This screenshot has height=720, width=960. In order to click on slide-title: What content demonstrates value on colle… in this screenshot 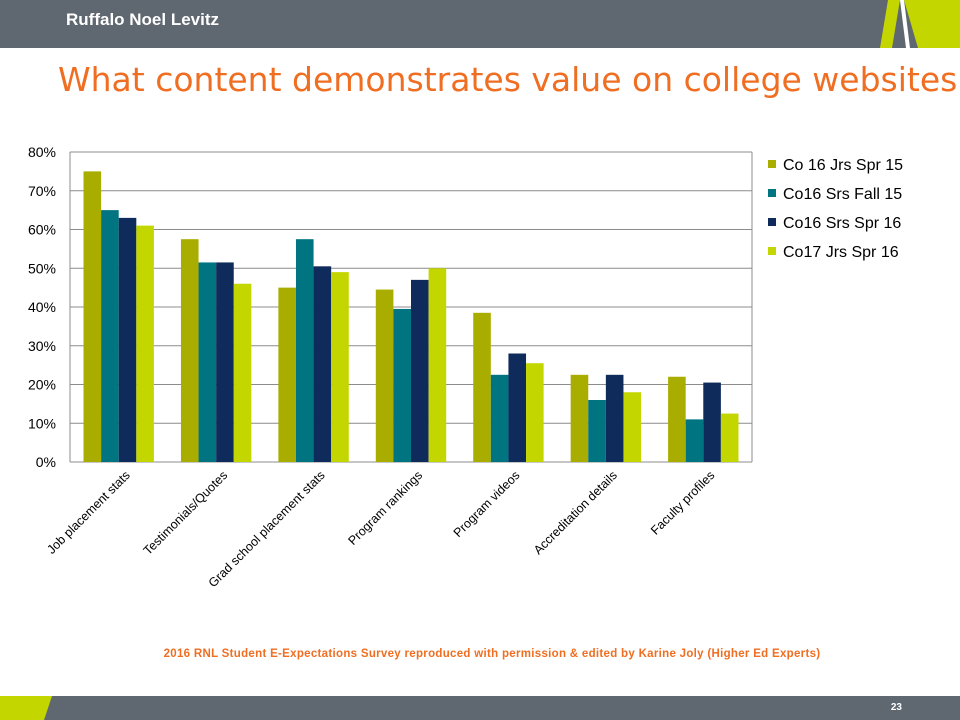, I will do `click(508, 79)`.